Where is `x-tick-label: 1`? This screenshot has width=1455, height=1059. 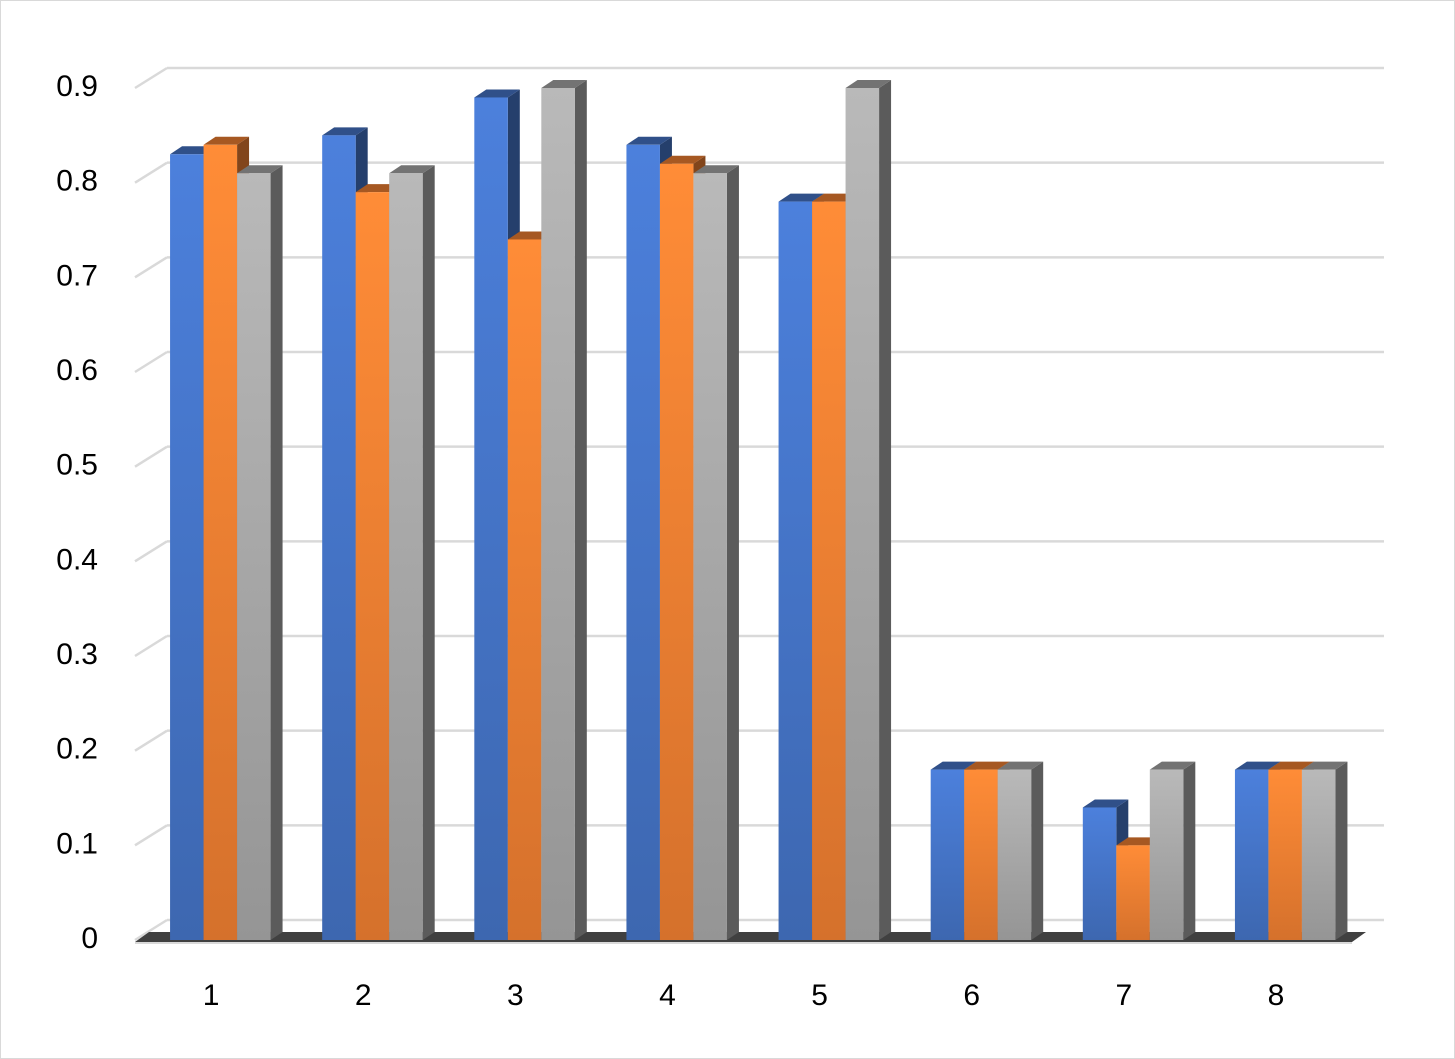
x-tick-label: 1 is located at coordinates (211, 995).